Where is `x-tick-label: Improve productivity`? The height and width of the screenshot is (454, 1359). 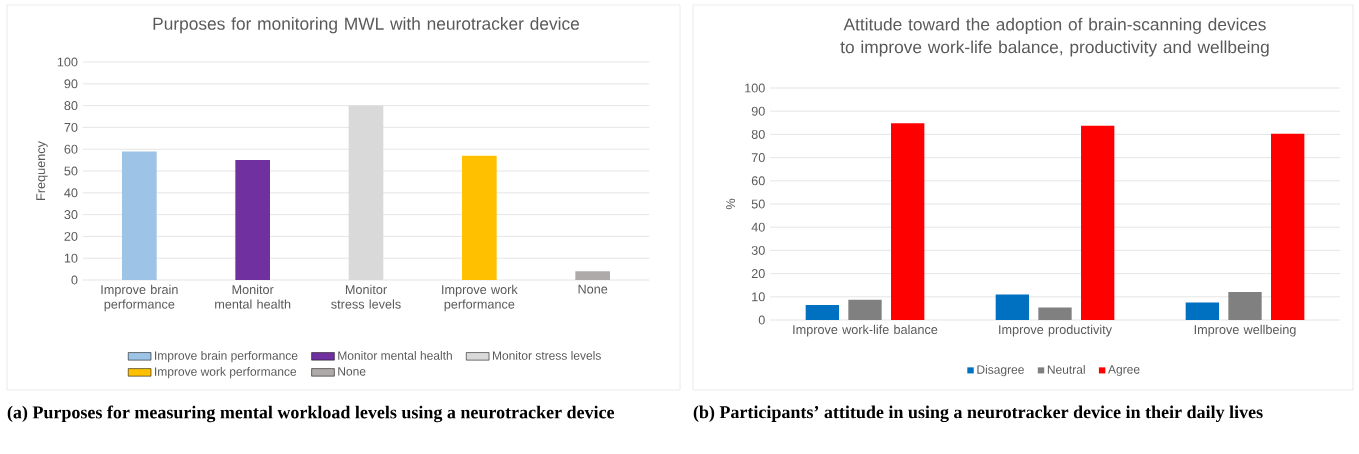 x-tick-label: Improve productivity is located at coordinates (1055, 330).